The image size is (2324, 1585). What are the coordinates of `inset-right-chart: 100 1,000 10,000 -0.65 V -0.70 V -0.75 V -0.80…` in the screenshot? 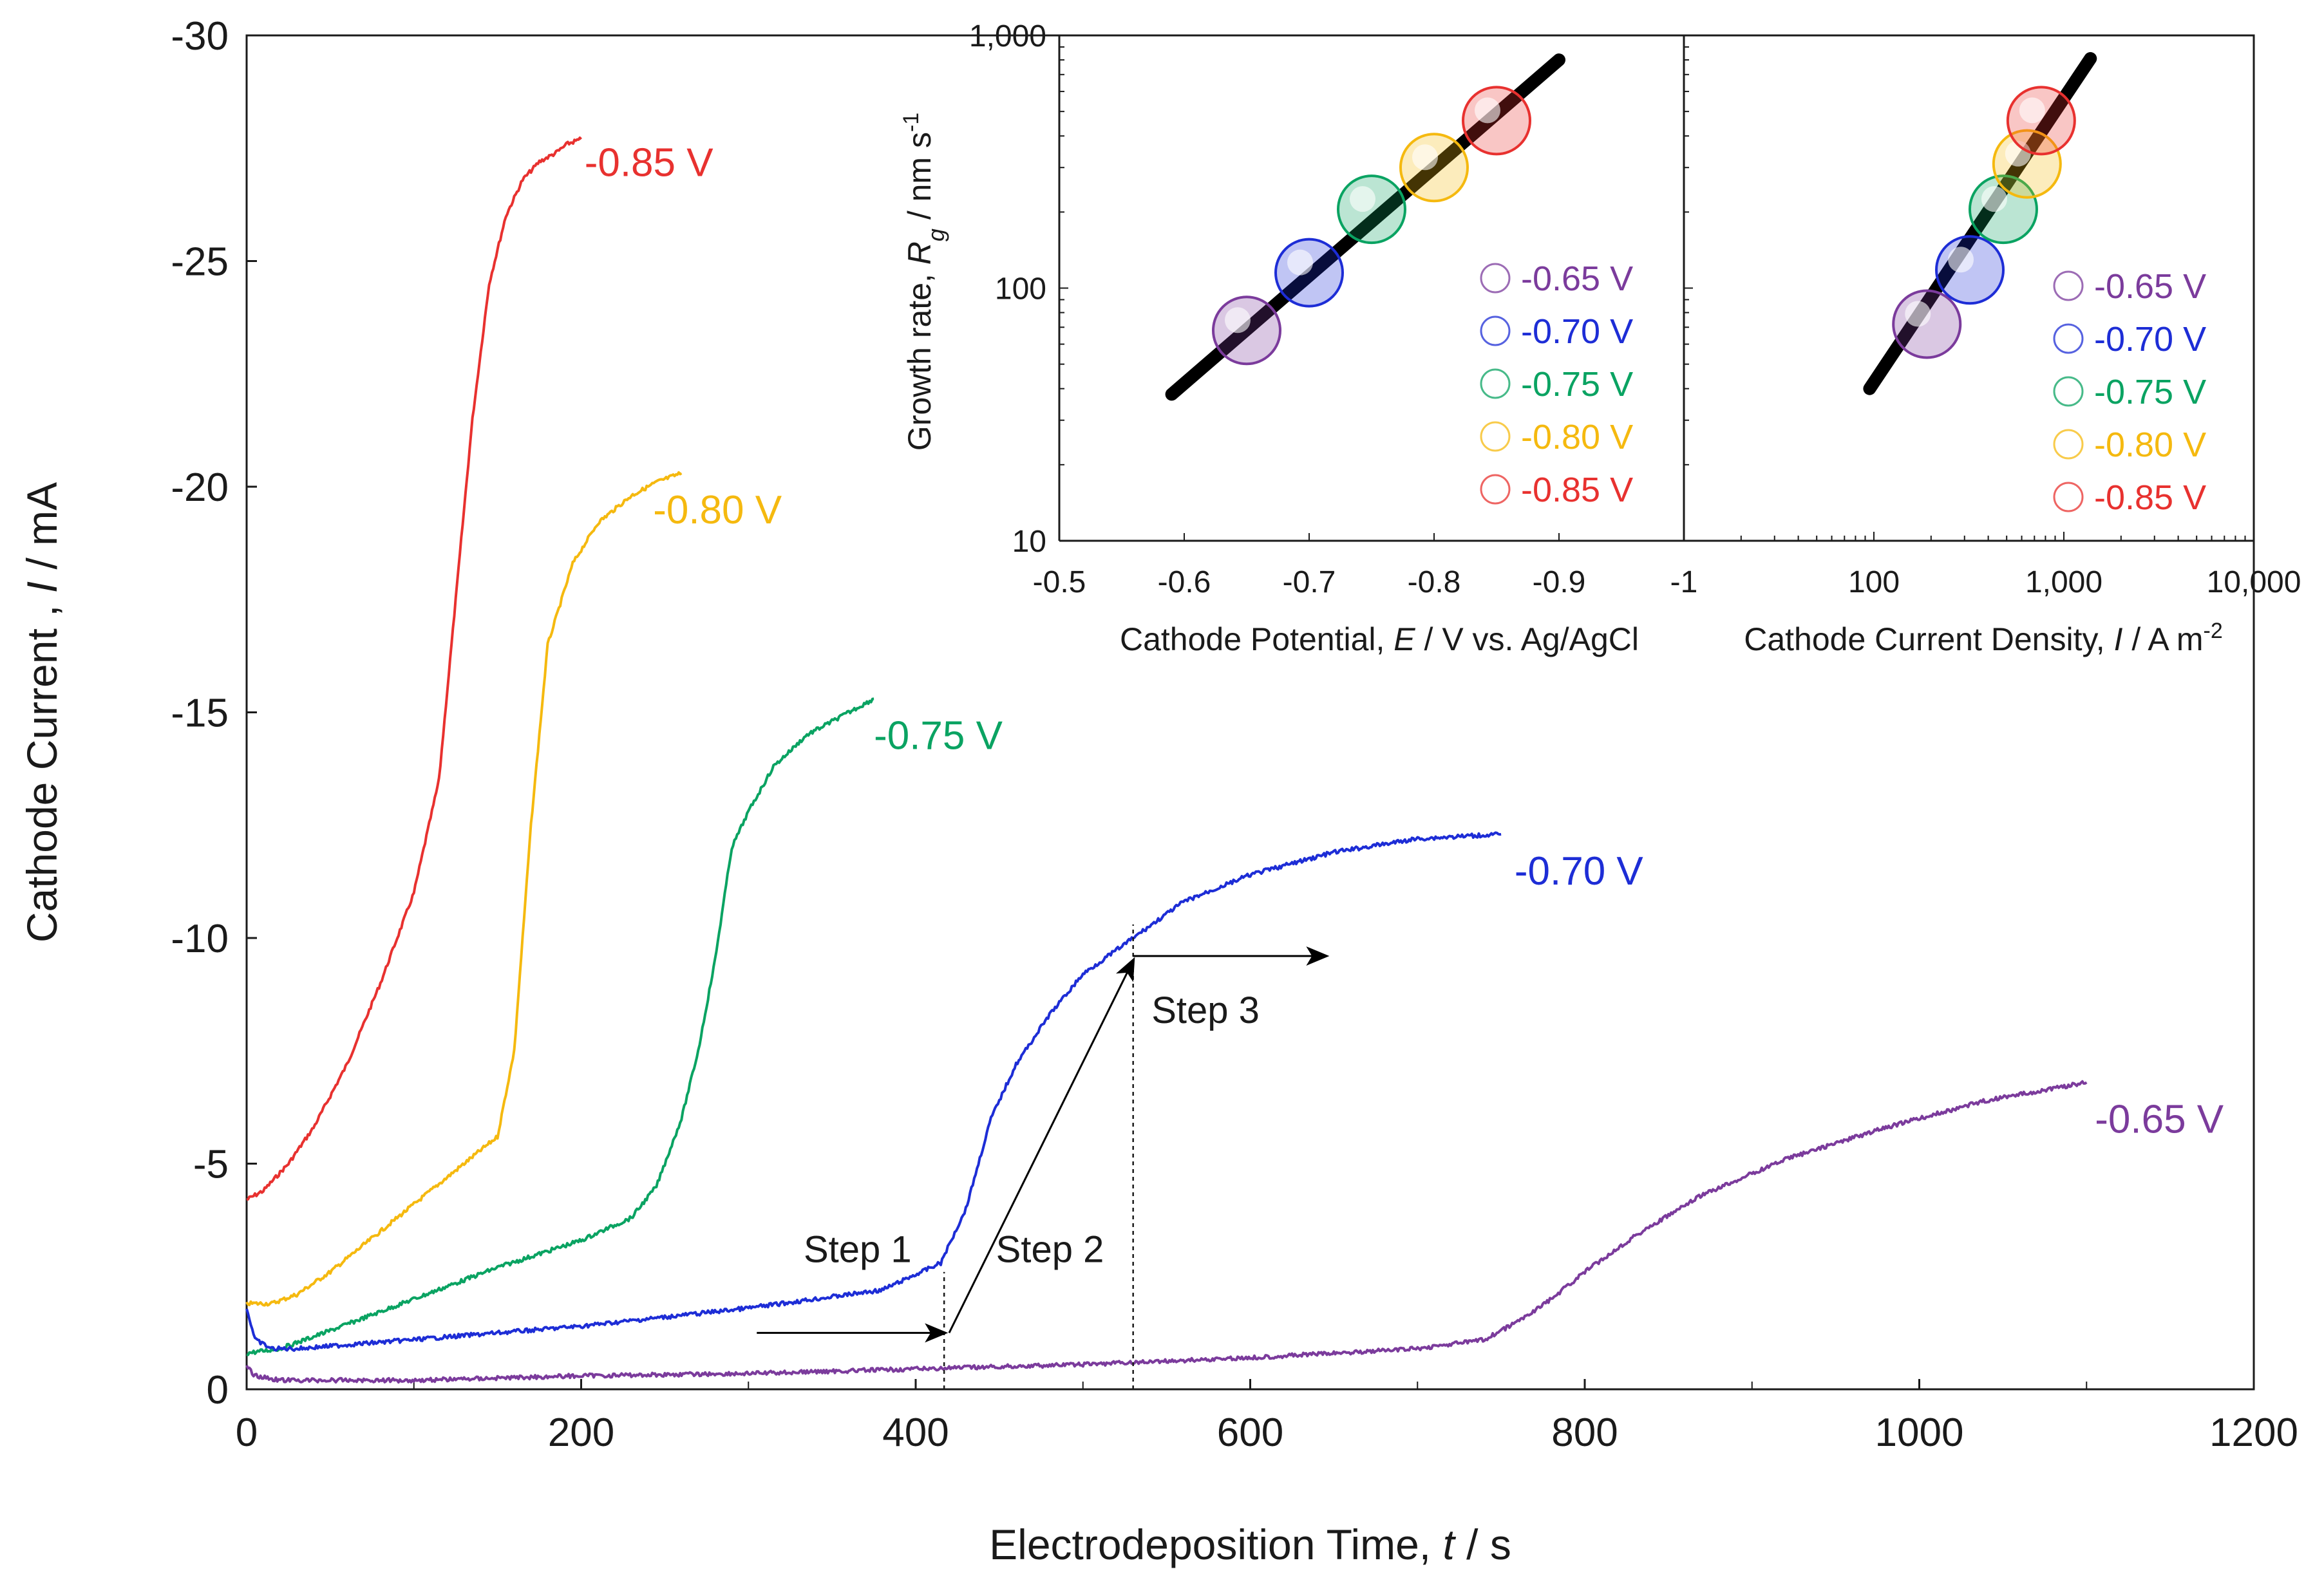 It's located at (1992, 346).